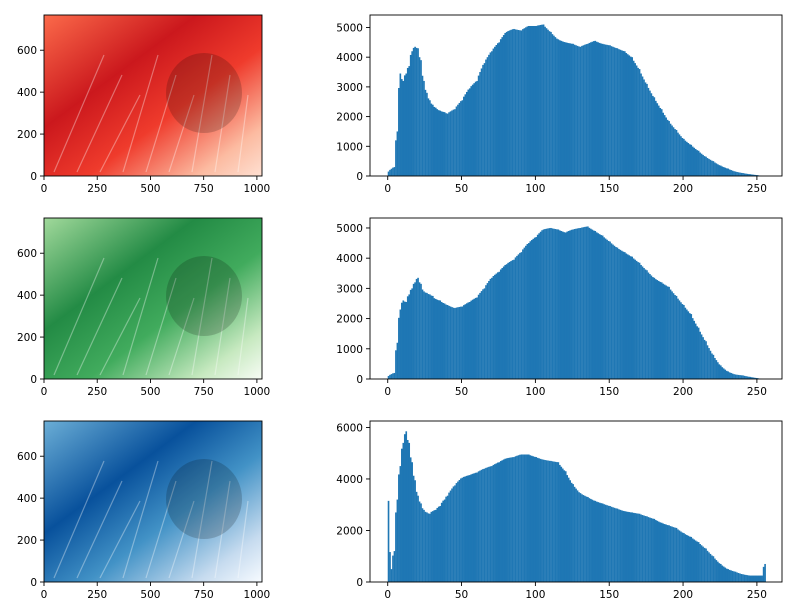 The height and width of the screenshot is (614, 791). Describe the element at coordinates (349, 259) in the screenshot. I see `y-tick-label: 4000` at that location.